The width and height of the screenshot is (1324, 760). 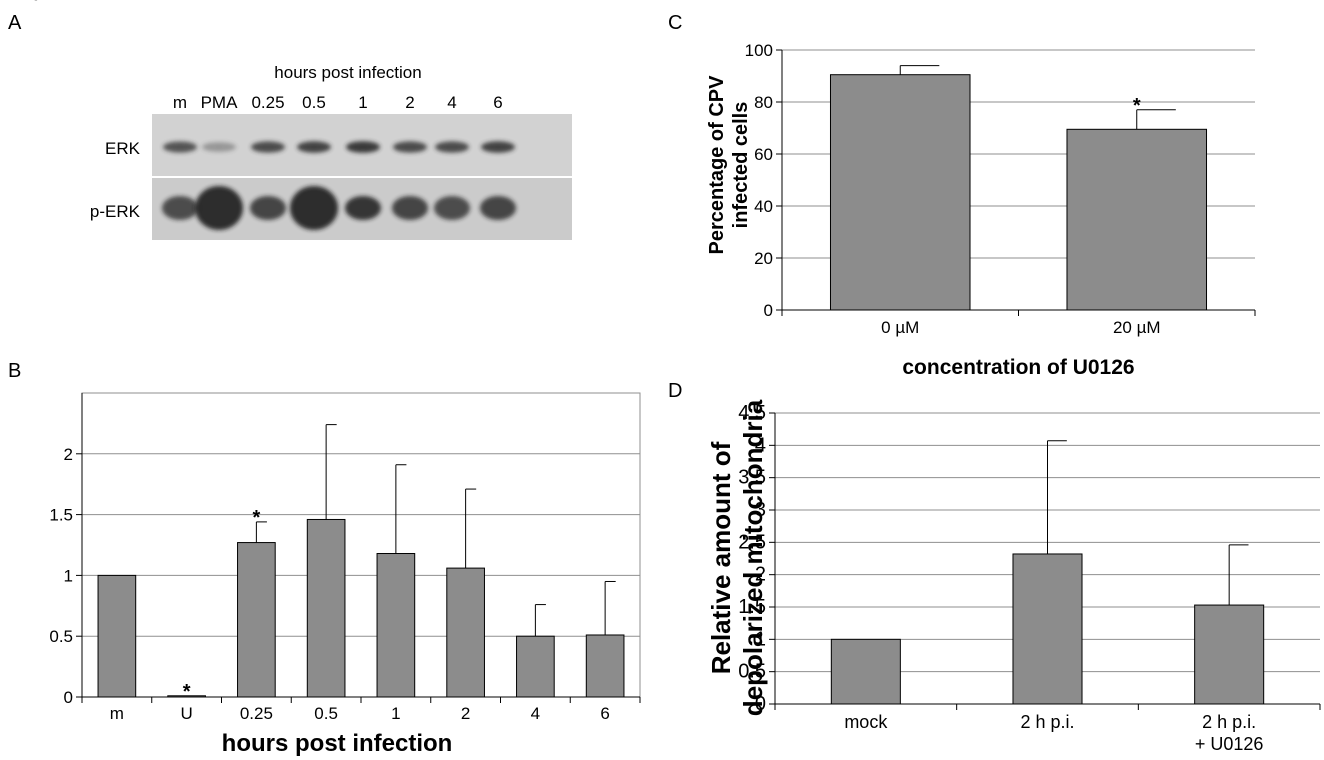 I want to click on y-axis-title: Ratio p-ERK/ERK, so click(x=41, y=2).